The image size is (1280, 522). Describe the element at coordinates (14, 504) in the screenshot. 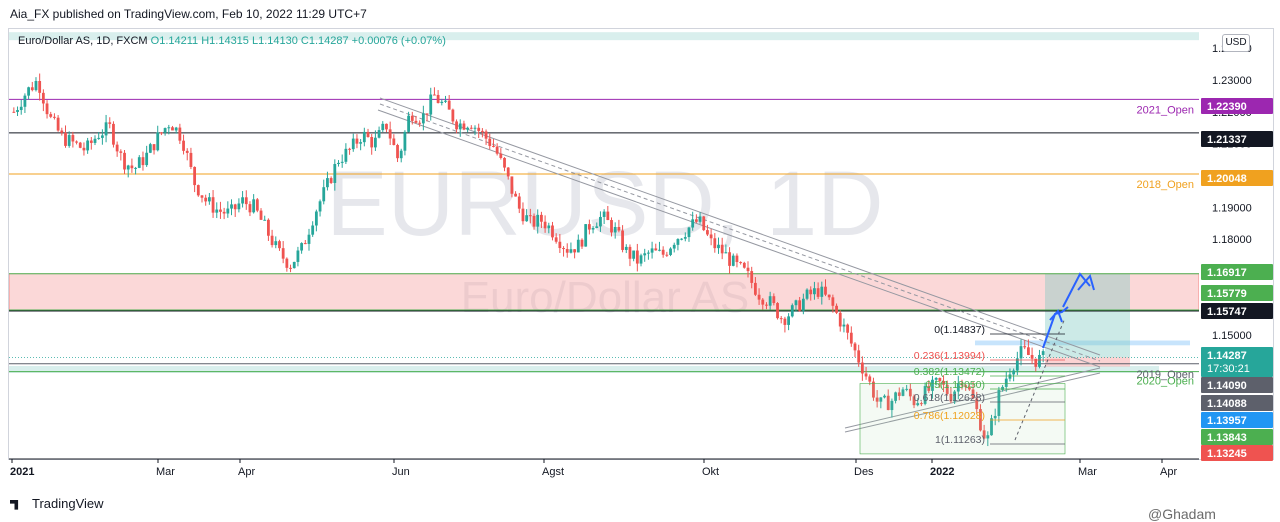

I see `tradingview-logo-icon` at that location.